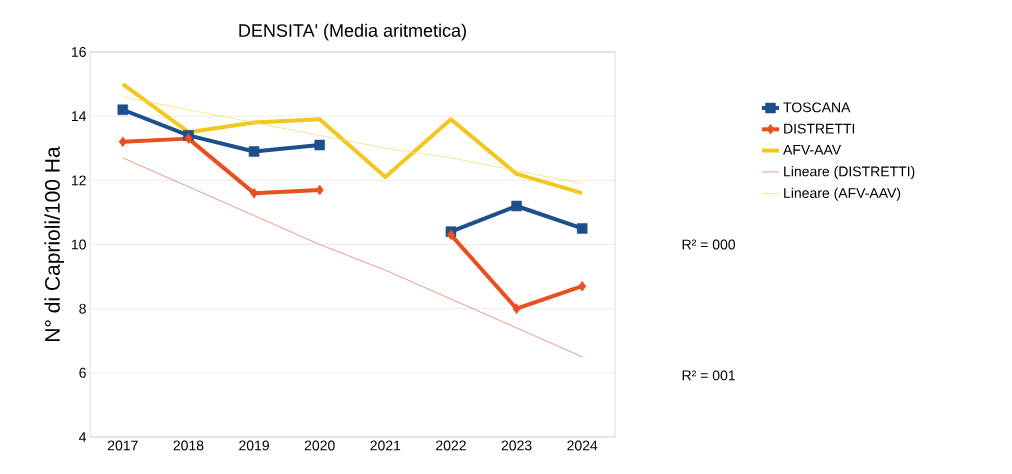 This screenshot has height=474, width=1012. Describe the element at coordinates (582, 445) in the screenshot. I see `x-tick-label: 2024` at that location.